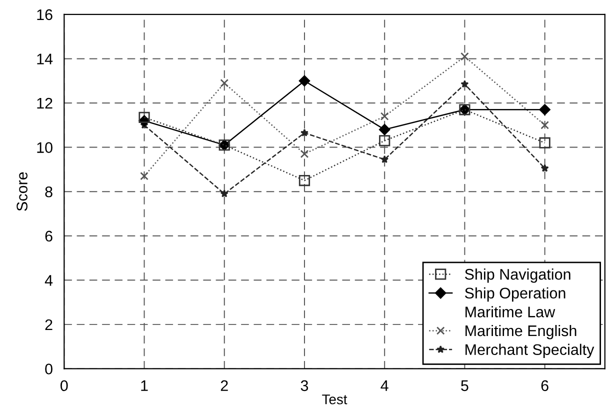  I want to click on y-tick-label: 16, so click(44, 14).